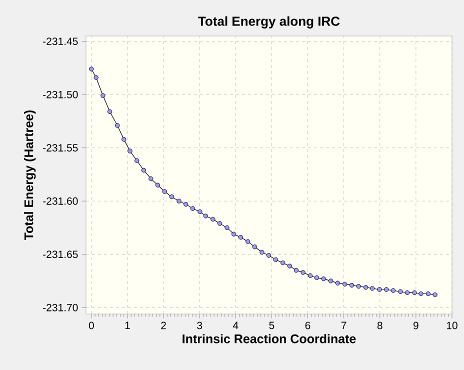 The width and height of the screenshot is (464, 370). What do you see at coordinates (269, 22) in the screenshot?
I see `chart-title: Total Energy along IRC` at bounding box center [269, 22].